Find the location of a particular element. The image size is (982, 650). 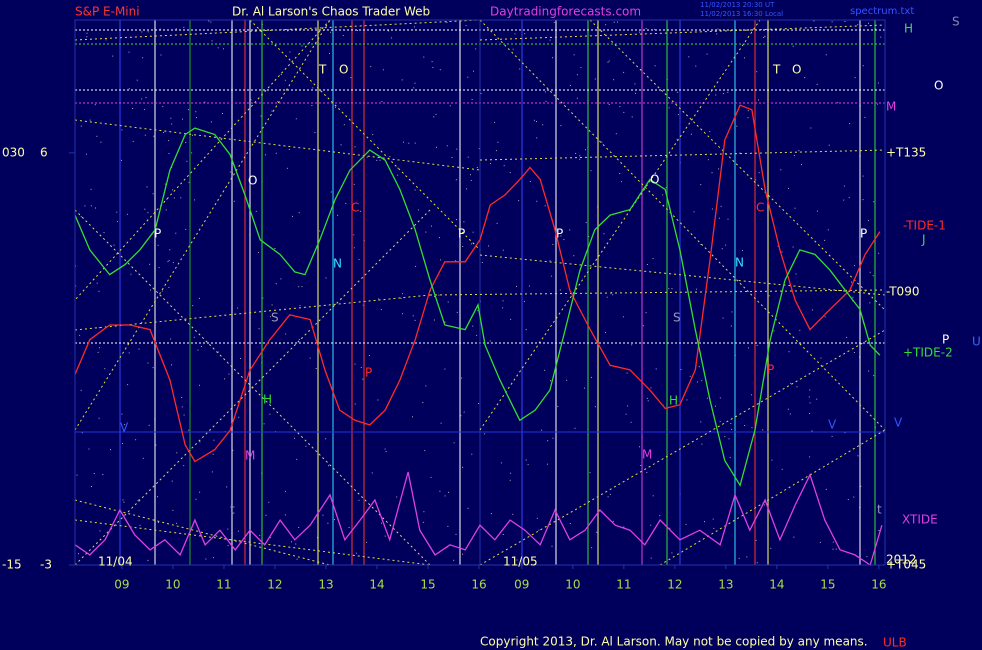

timestamp: 11/02/2013 20:30 UT is located at coordinates (737, 5).